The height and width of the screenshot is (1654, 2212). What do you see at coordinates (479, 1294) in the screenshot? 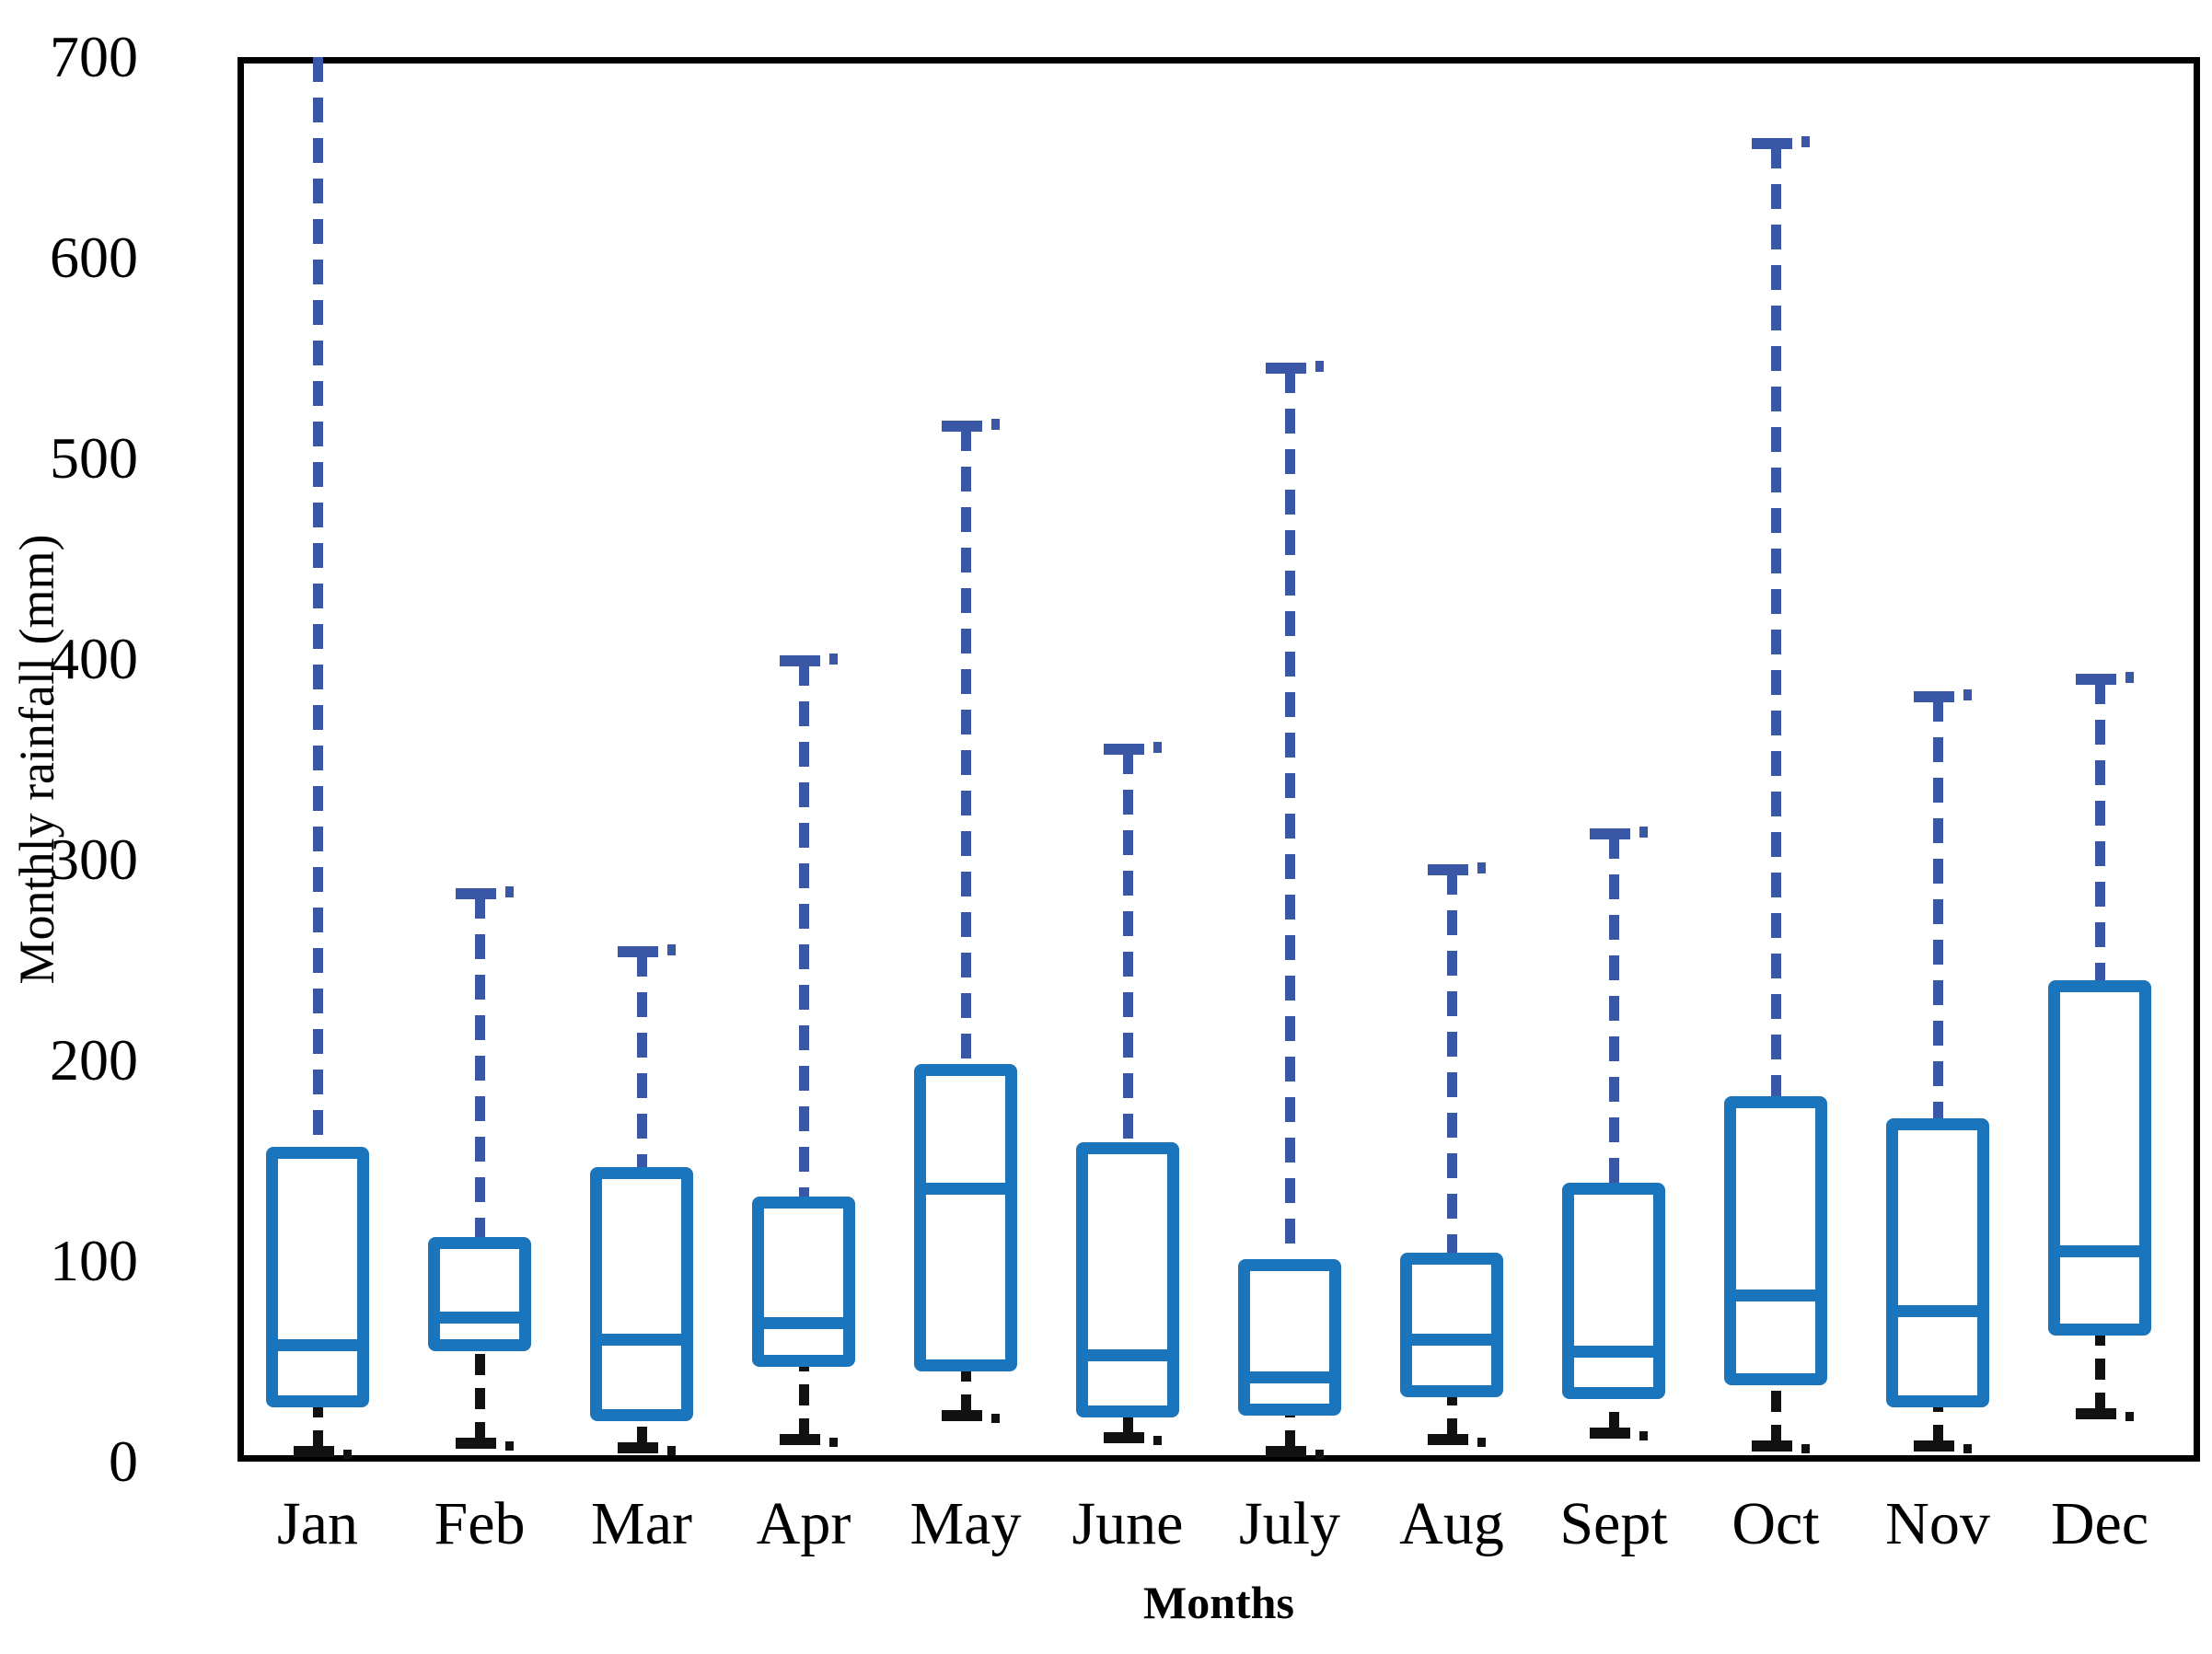
I see `box-feb` at bounding box center [479, 1294].